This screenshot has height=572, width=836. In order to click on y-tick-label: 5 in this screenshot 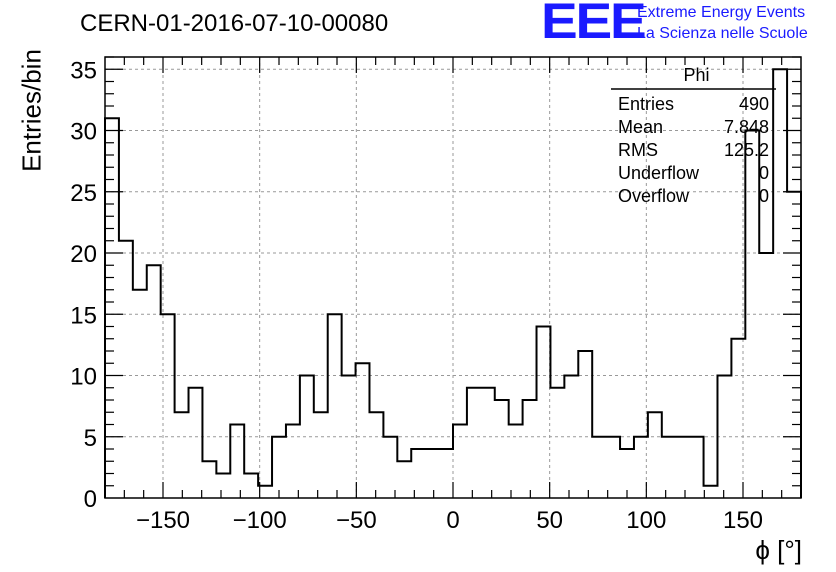, I will do `click(90, 438)`.